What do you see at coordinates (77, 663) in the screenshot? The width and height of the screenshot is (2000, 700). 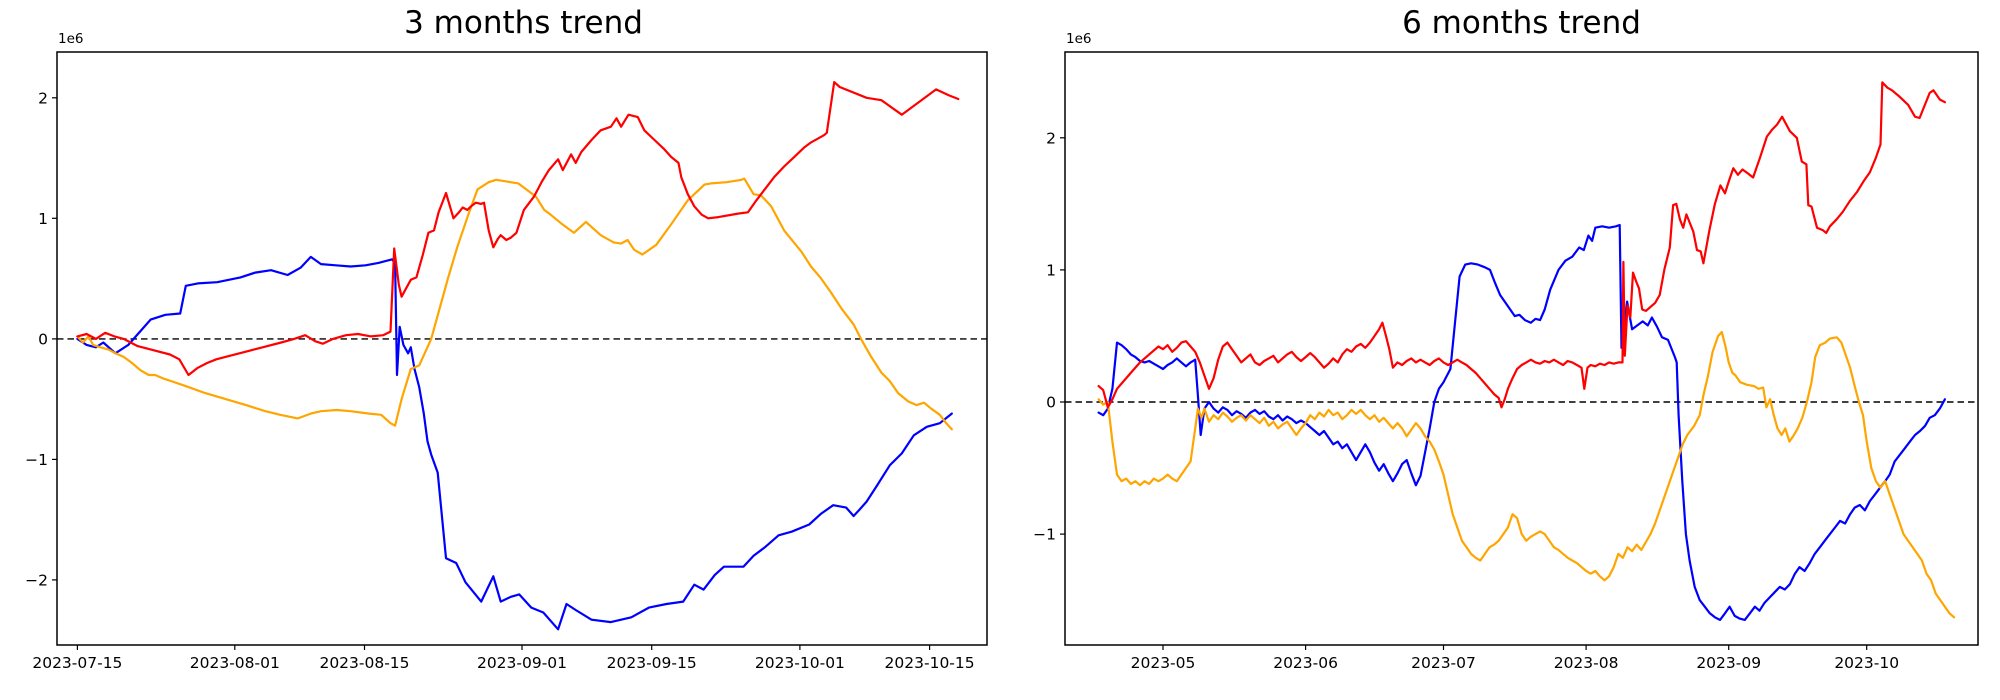 I see `x-tick-label: 2023-07-15` at bounding box center [77, 663].